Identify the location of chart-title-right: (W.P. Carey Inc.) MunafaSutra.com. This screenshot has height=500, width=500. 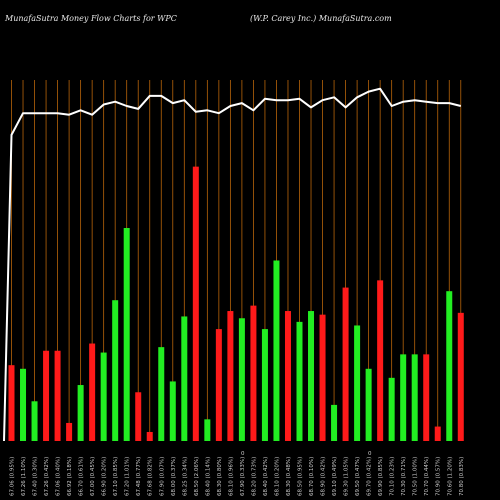
(321, 18).